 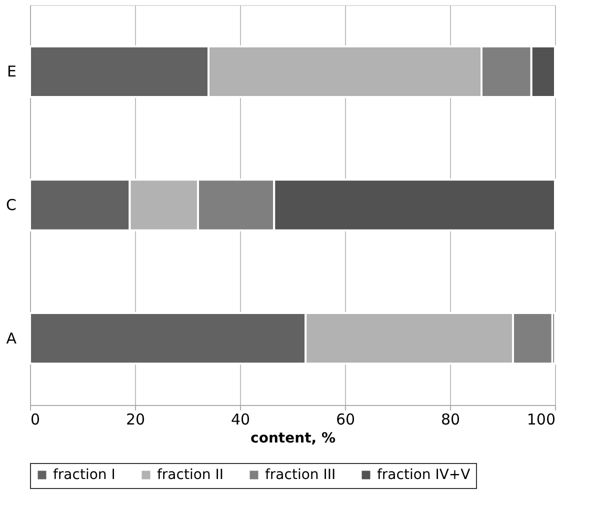 I want to click on x-tick-label: 20, so click(x=136, y=419).